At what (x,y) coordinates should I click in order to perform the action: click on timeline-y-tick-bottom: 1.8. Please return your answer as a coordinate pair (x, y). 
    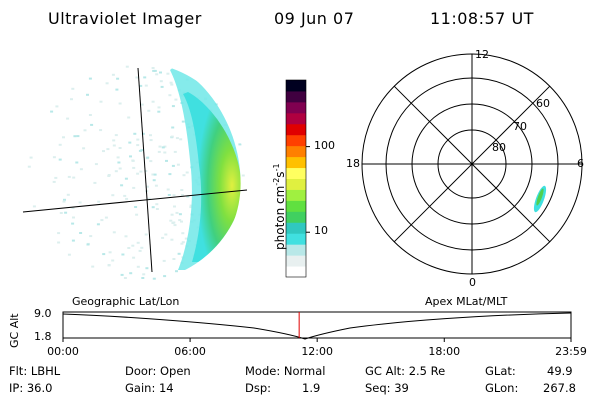
    Looking at the image, I should click on (43, 336).